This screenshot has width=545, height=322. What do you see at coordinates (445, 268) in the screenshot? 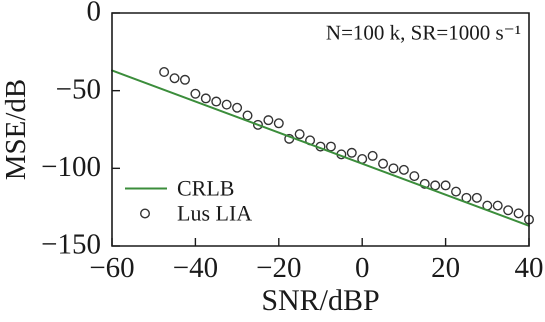
I see `x-tick-label: 20` at bounding box center [445, 268].